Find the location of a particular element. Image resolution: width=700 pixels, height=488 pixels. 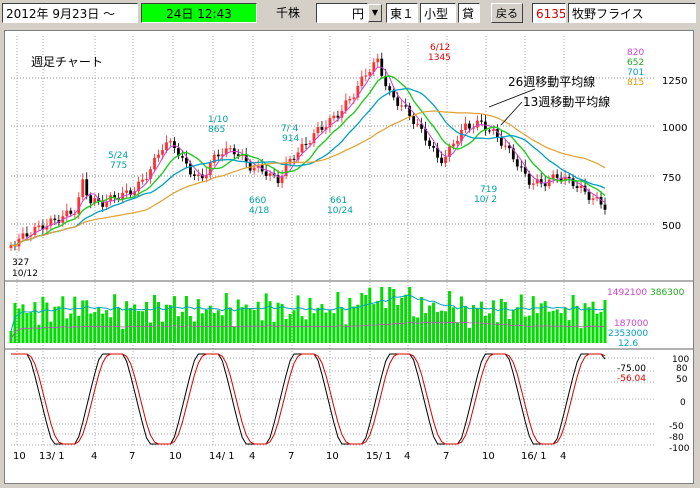

volume-value: 2353000 is located at coordinates (628, 334).